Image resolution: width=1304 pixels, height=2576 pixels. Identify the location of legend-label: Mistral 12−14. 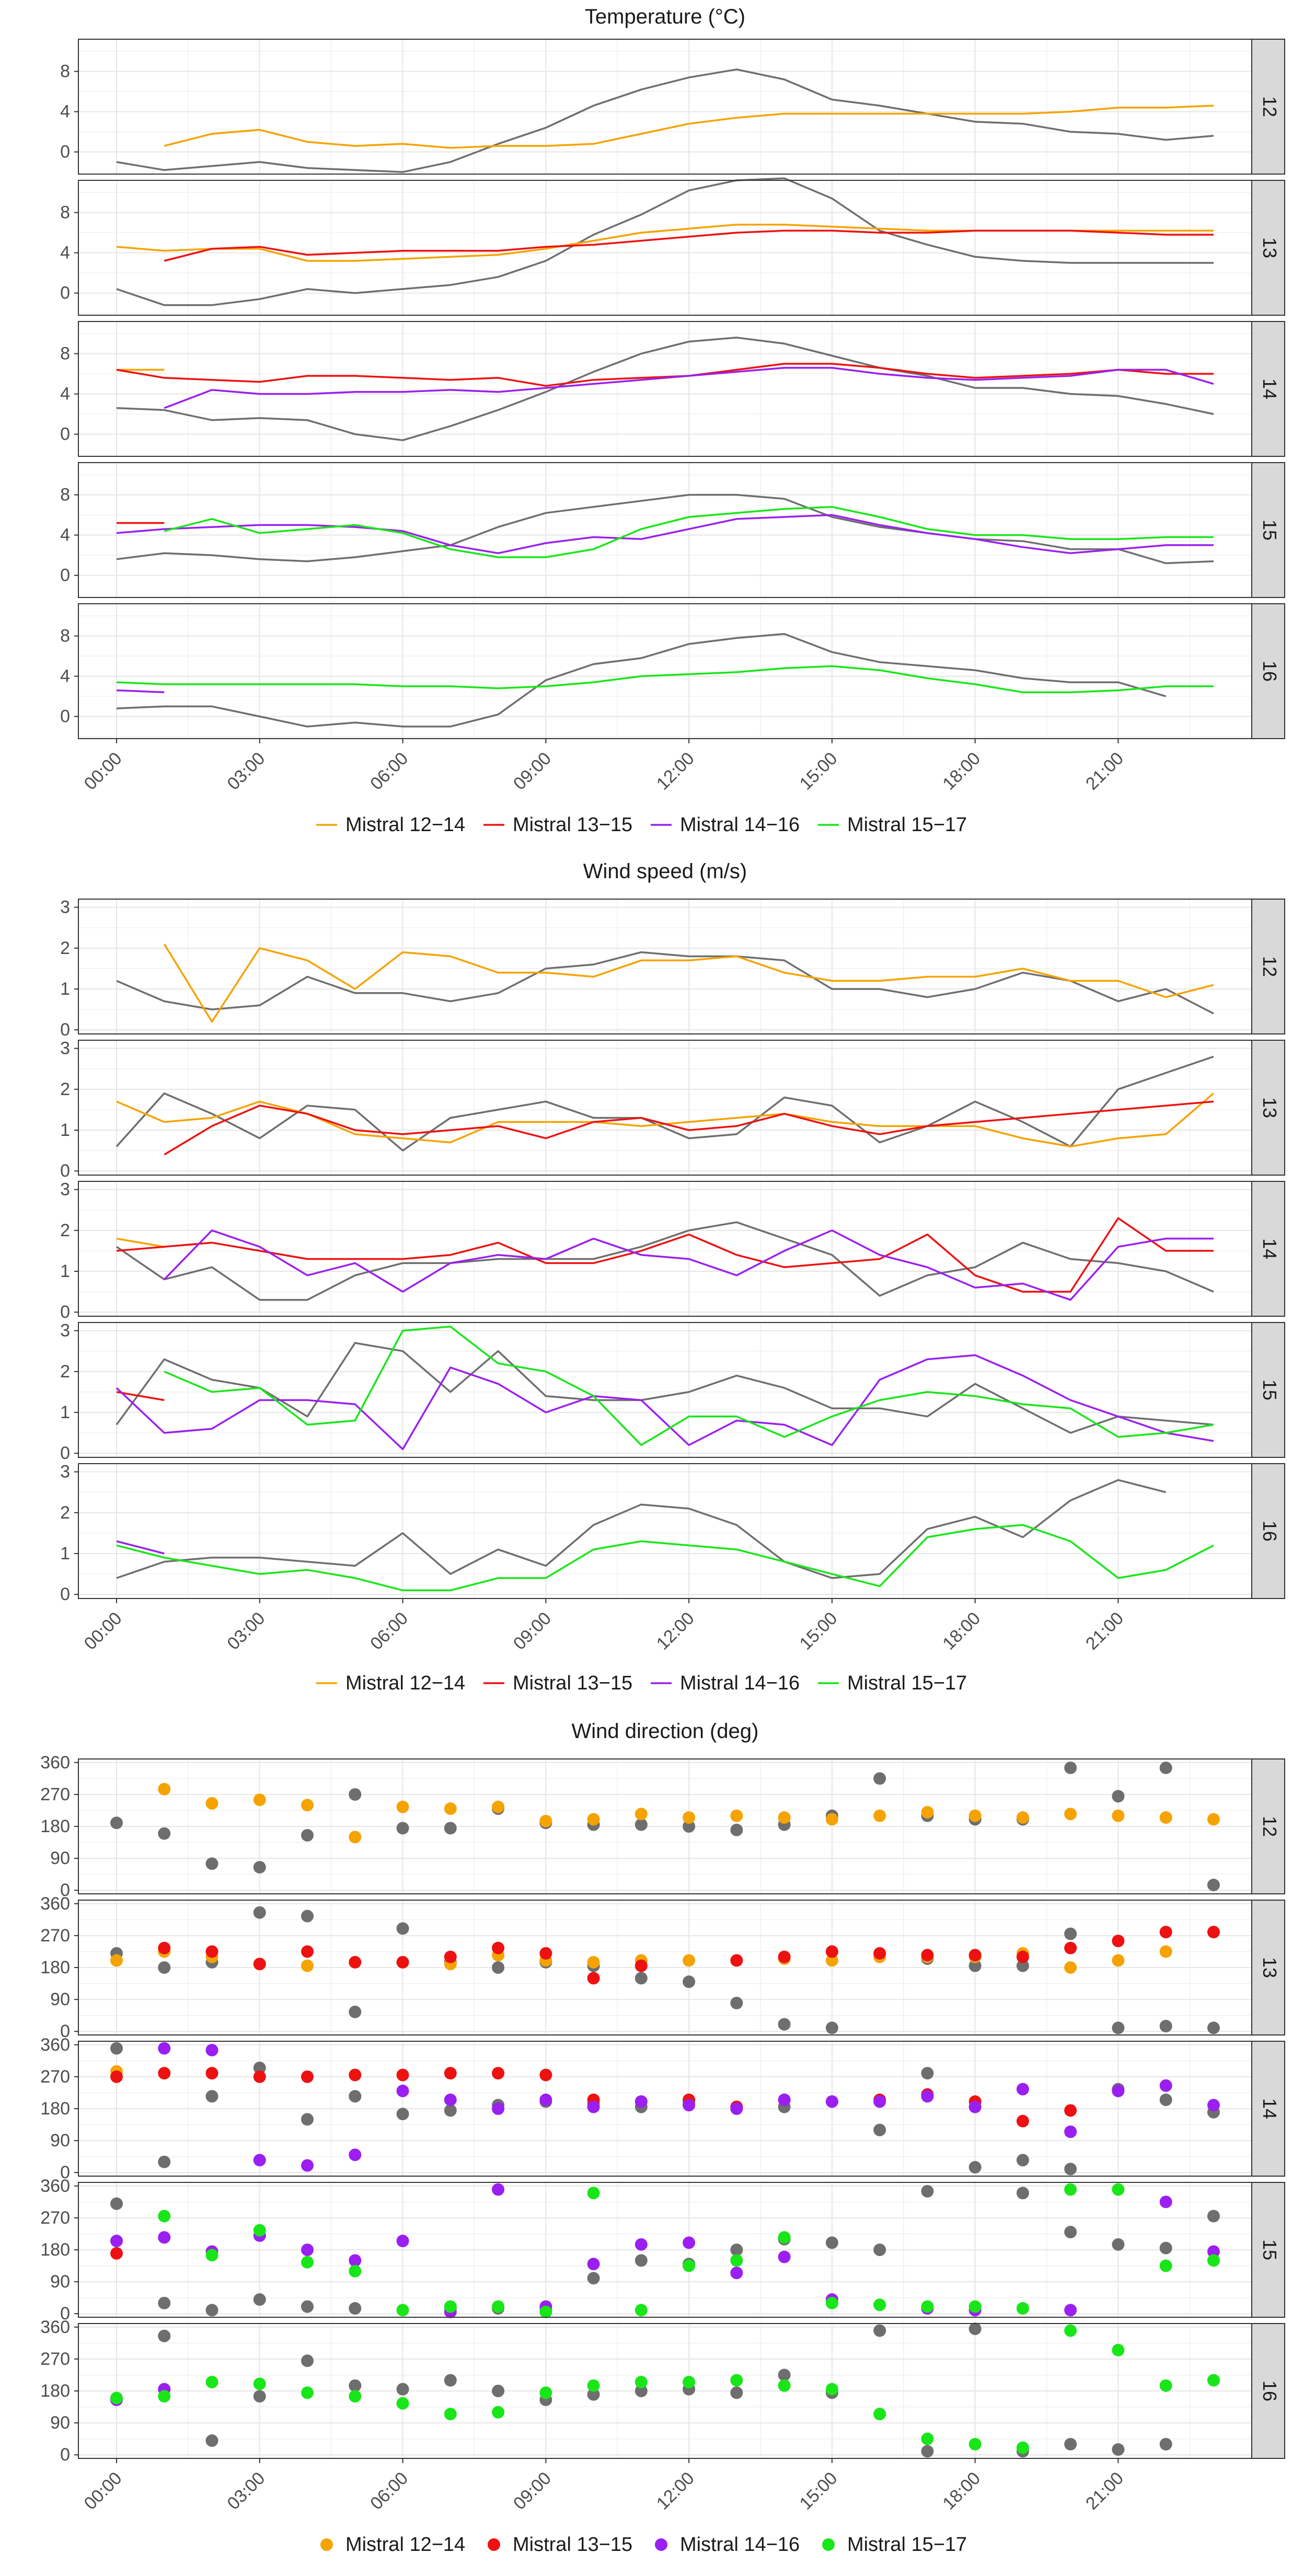
(405, 825).